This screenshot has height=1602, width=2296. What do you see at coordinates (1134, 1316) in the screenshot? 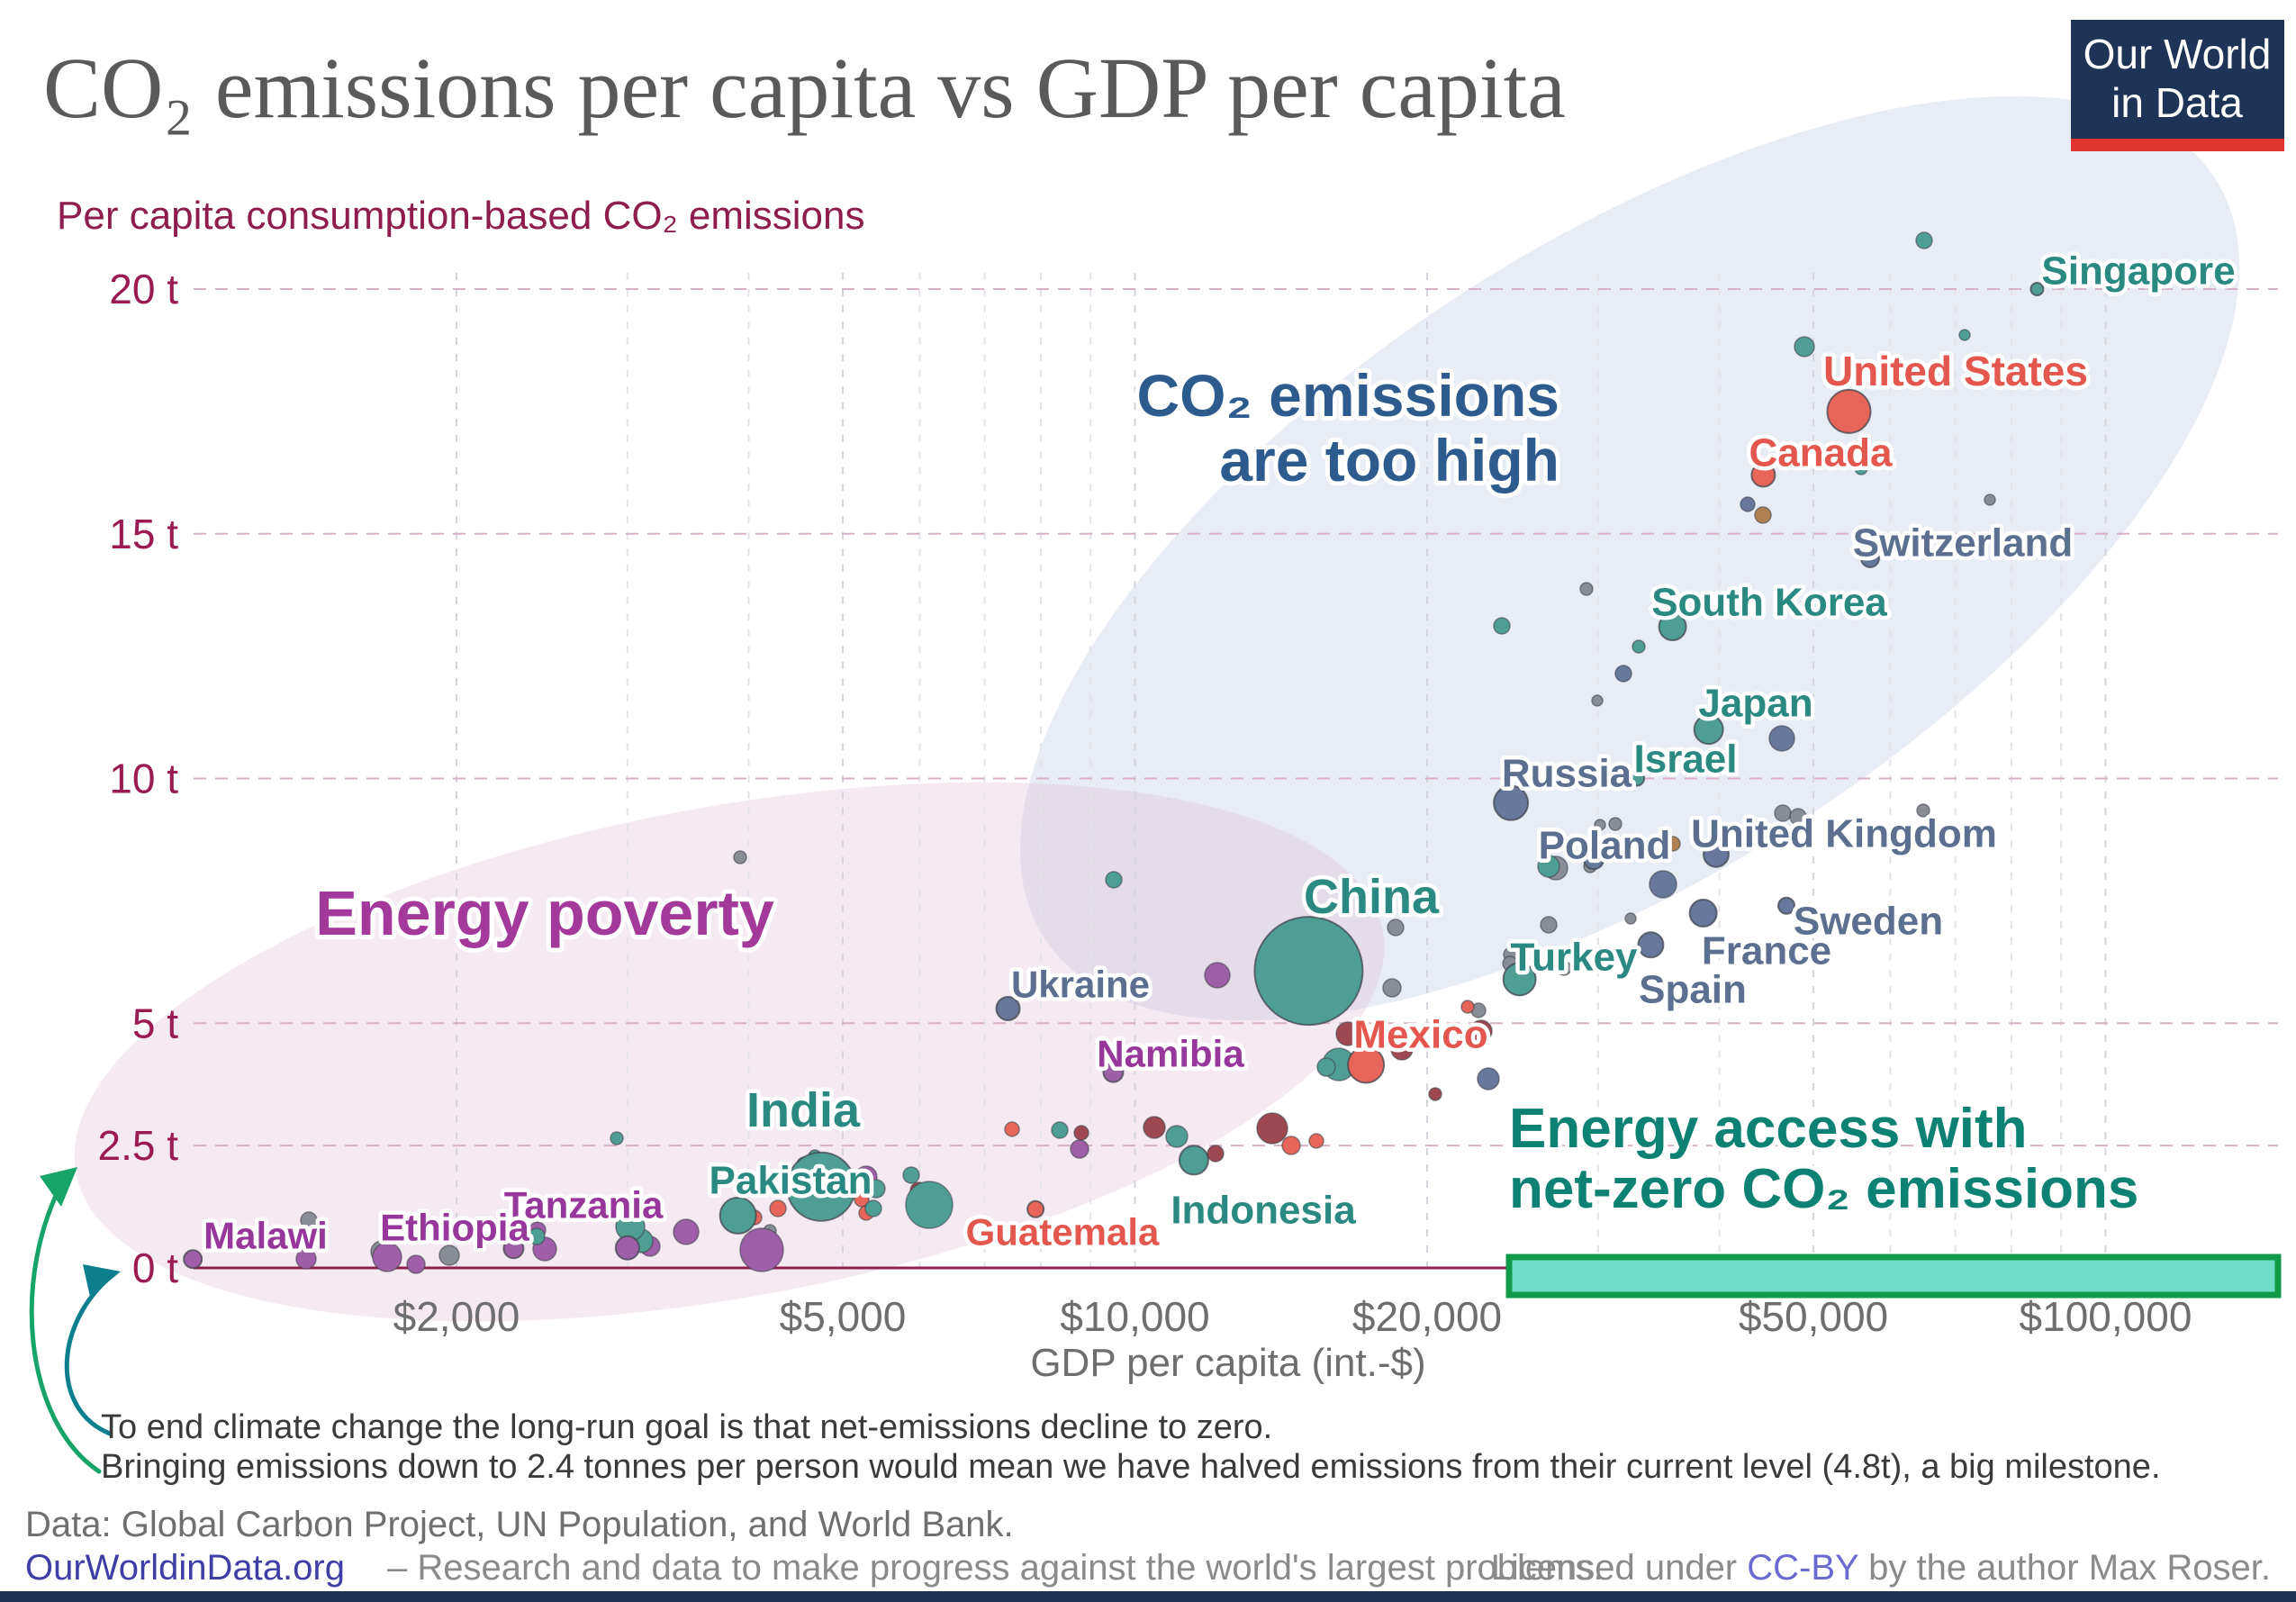
I see `x-tick-label: $10,000` at bounding box center [1134, 1316].